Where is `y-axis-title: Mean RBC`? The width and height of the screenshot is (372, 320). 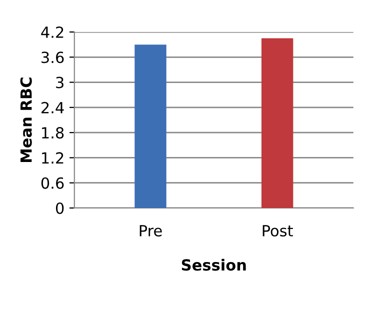 y-axis-title: Mean RBC is located at coordinates (26, 120).